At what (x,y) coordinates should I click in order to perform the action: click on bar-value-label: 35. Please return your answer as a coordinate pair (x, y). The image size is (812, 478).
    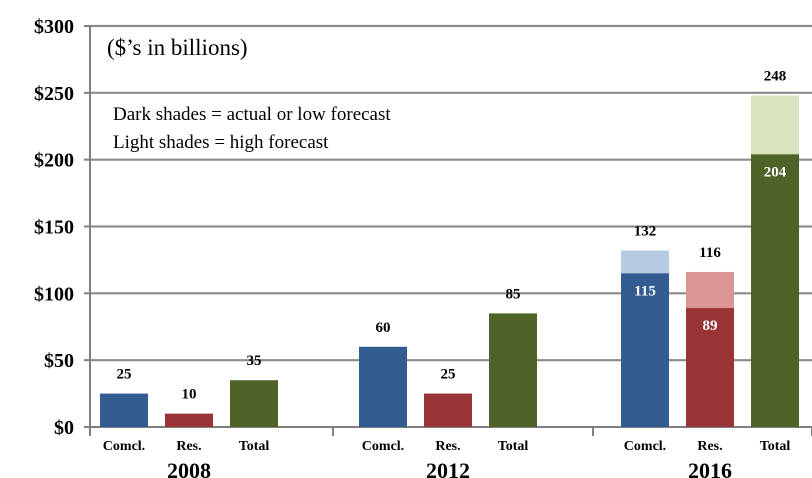
    Looking at the image, I should click on (254, 361).